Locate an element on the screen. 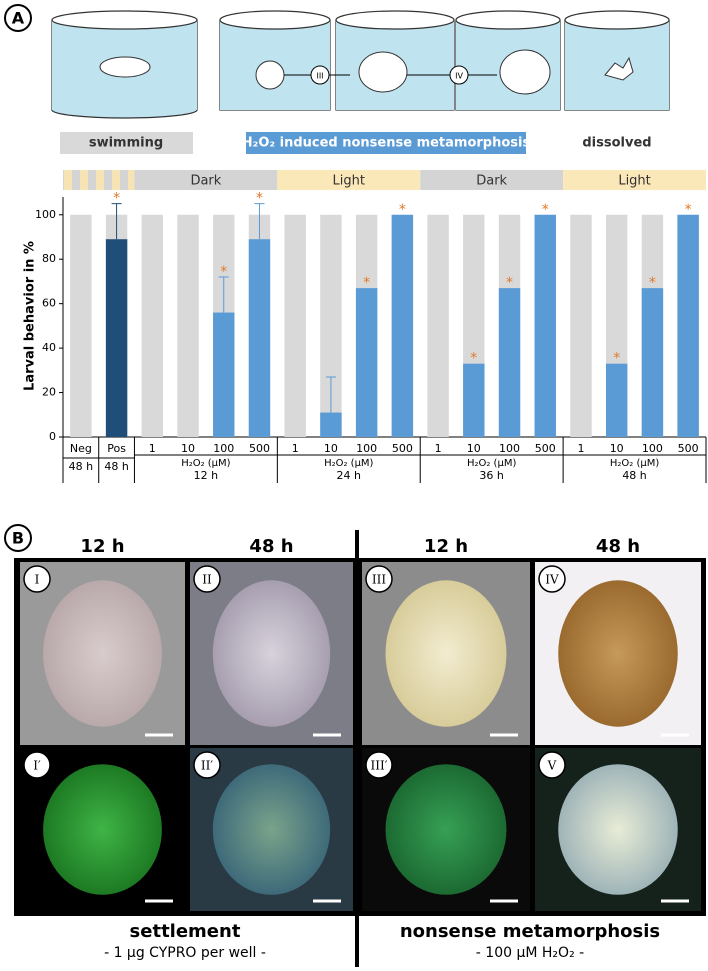 The height and width of the screenshot is (971, 708). caption-title: settlement is located at coordinates (185, 931).